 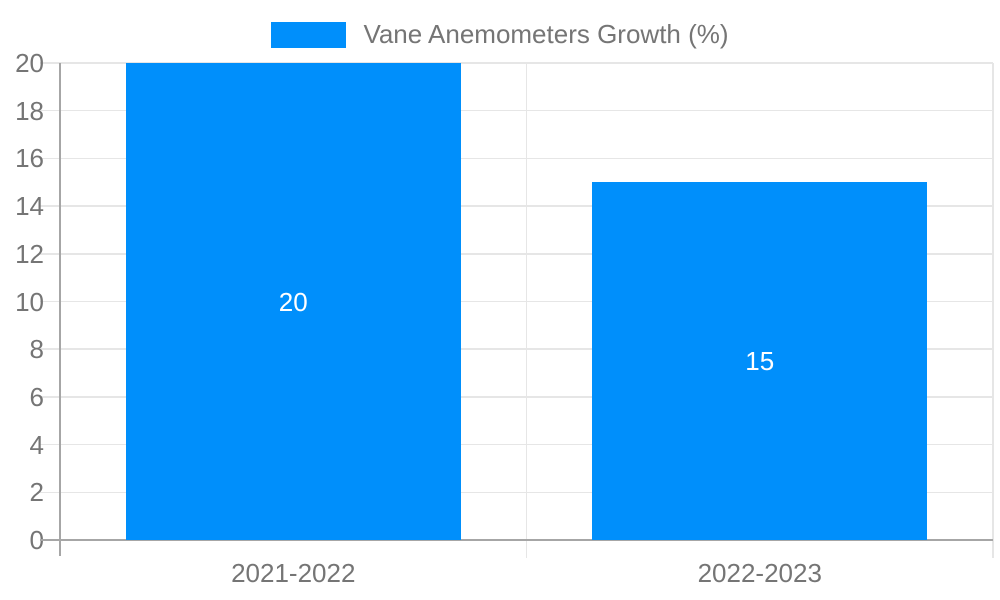 I want to click on x-axis-line, so click(x=516, y=540).